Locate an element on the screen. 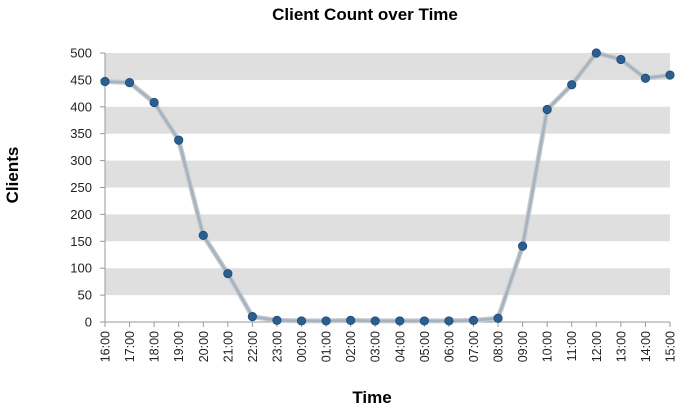 The image size is (682, 414). y-tick-label: 150 is located at coordinates (81, 241).